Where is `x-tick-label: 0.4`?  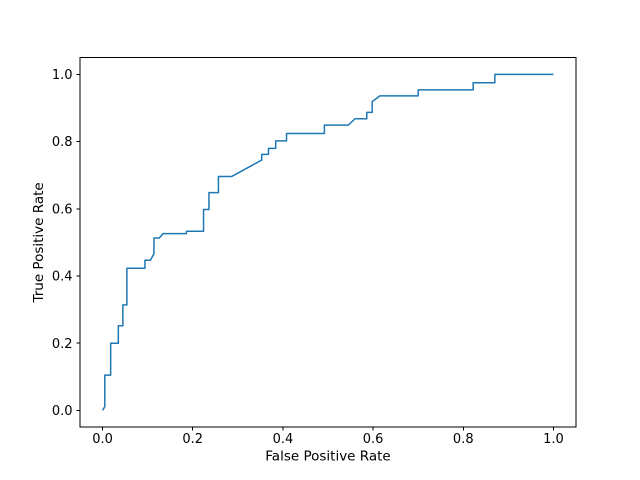 x-tick-label: 0.4 is located at coordinates (283, 439).